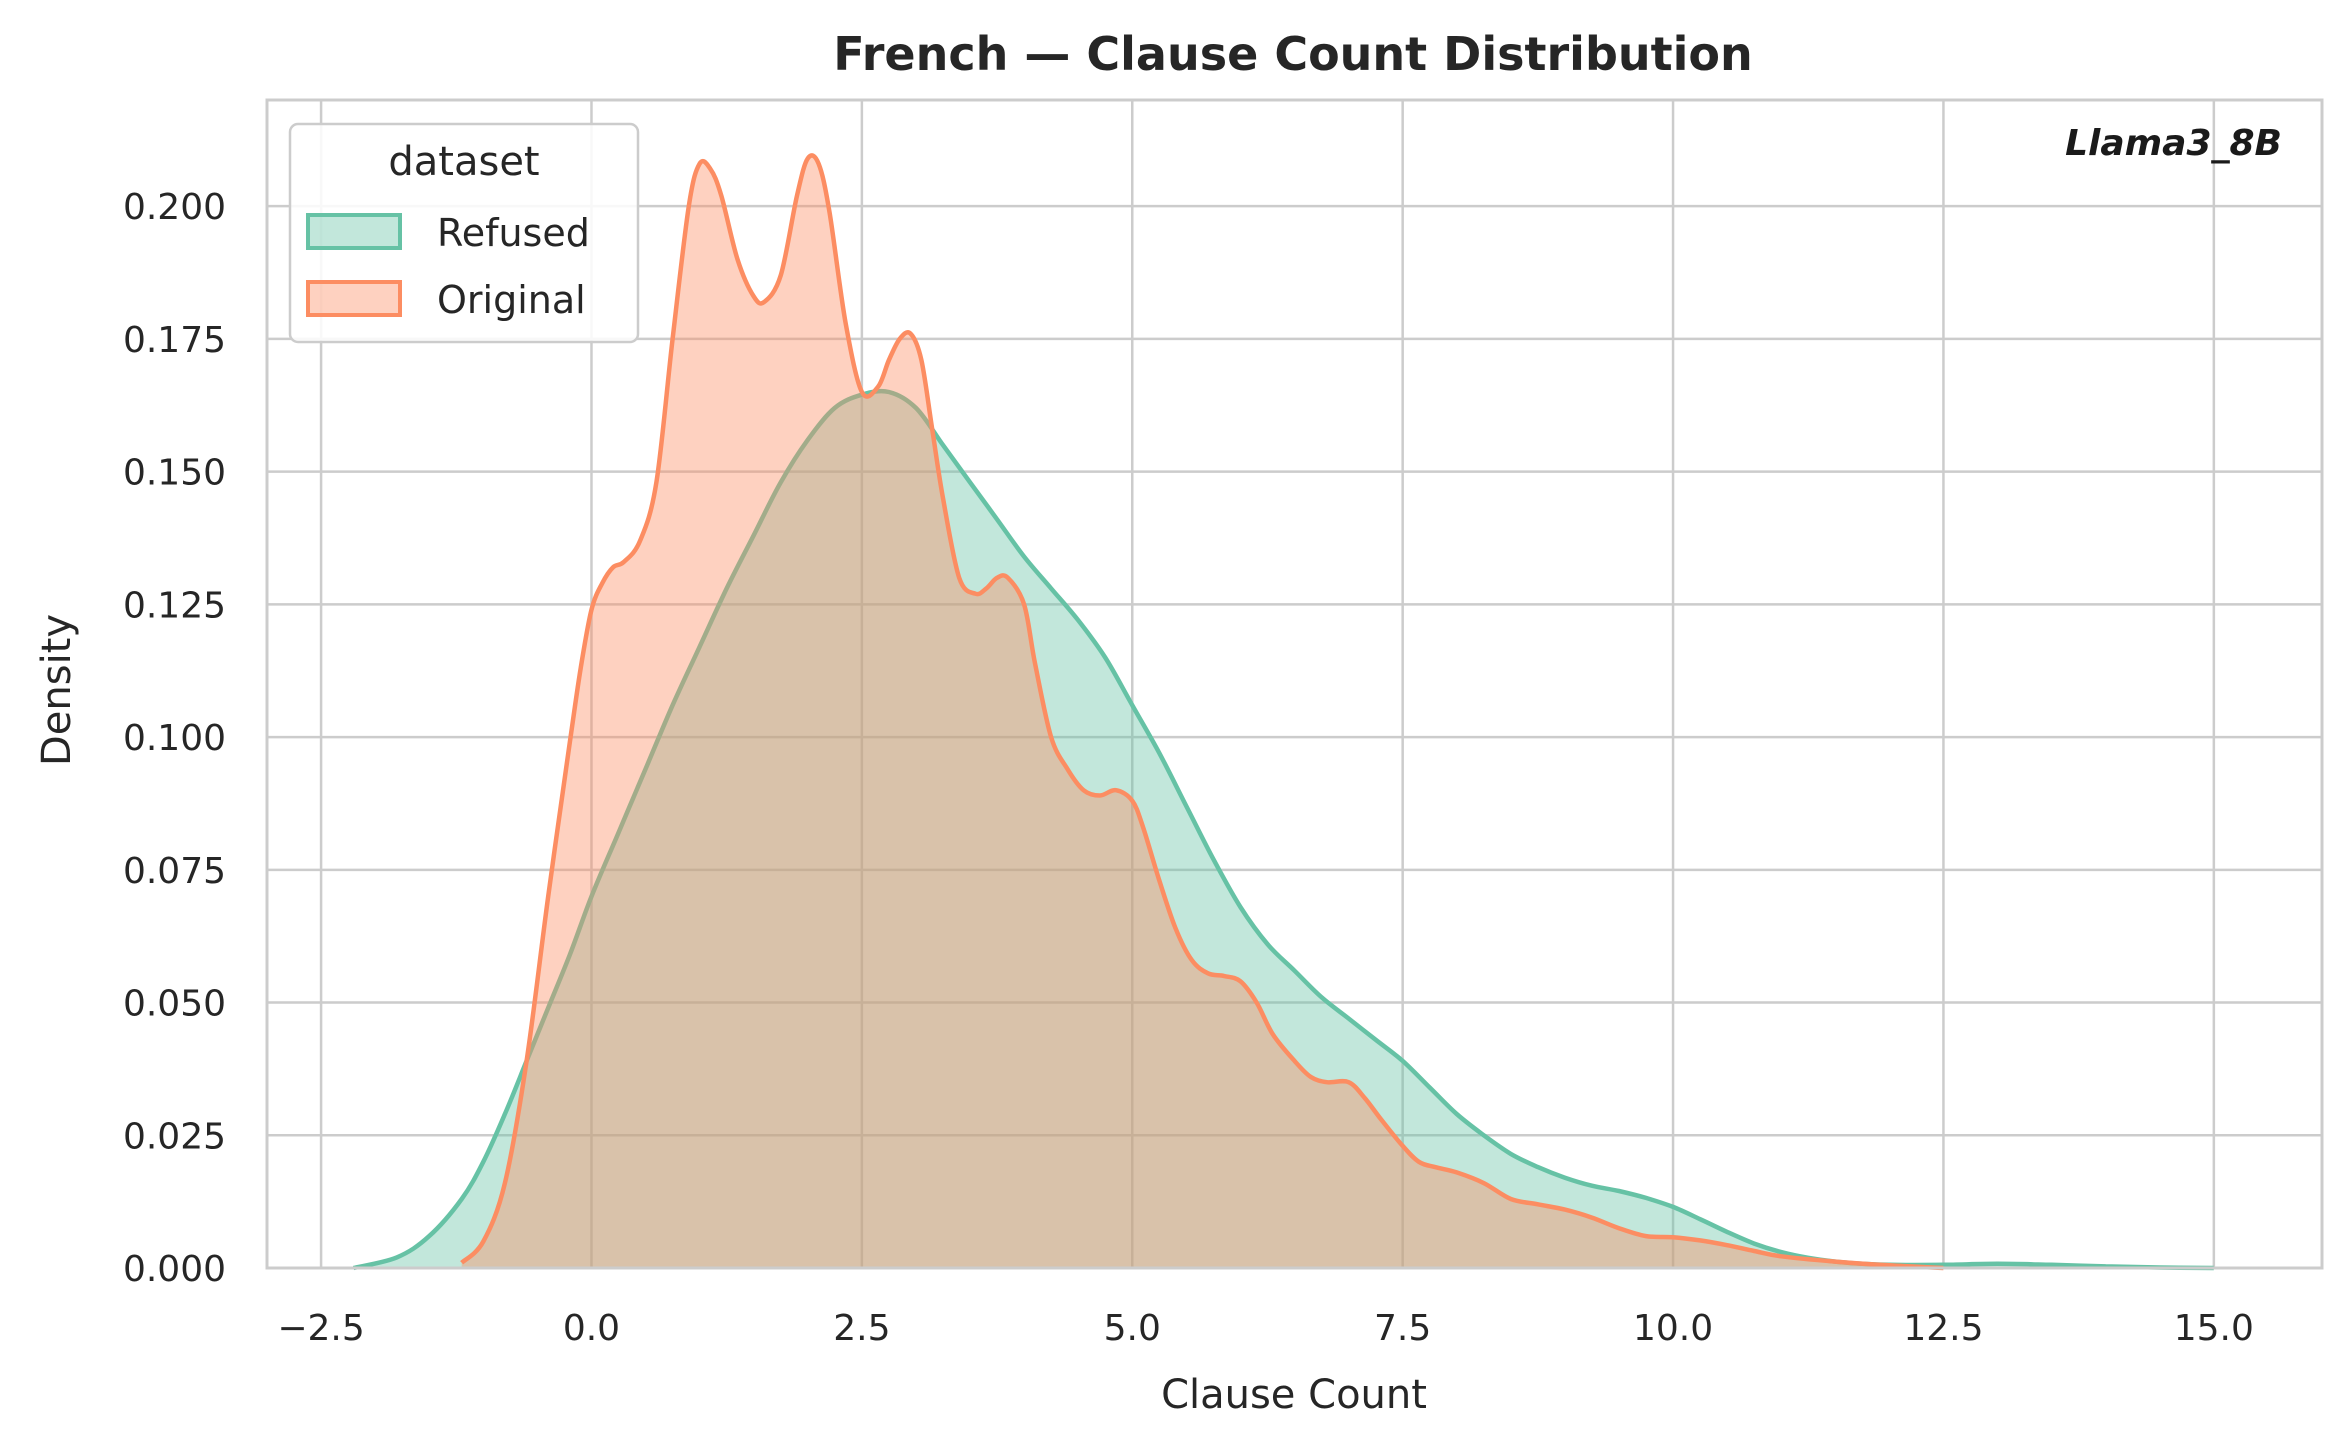 Image resolution: width=2347 pixels, height=1446 pixels. What do you see at coordinates (511, 300) in the screenshot?
I see `legend-label-original: Original` at bounding box center [511, 300].